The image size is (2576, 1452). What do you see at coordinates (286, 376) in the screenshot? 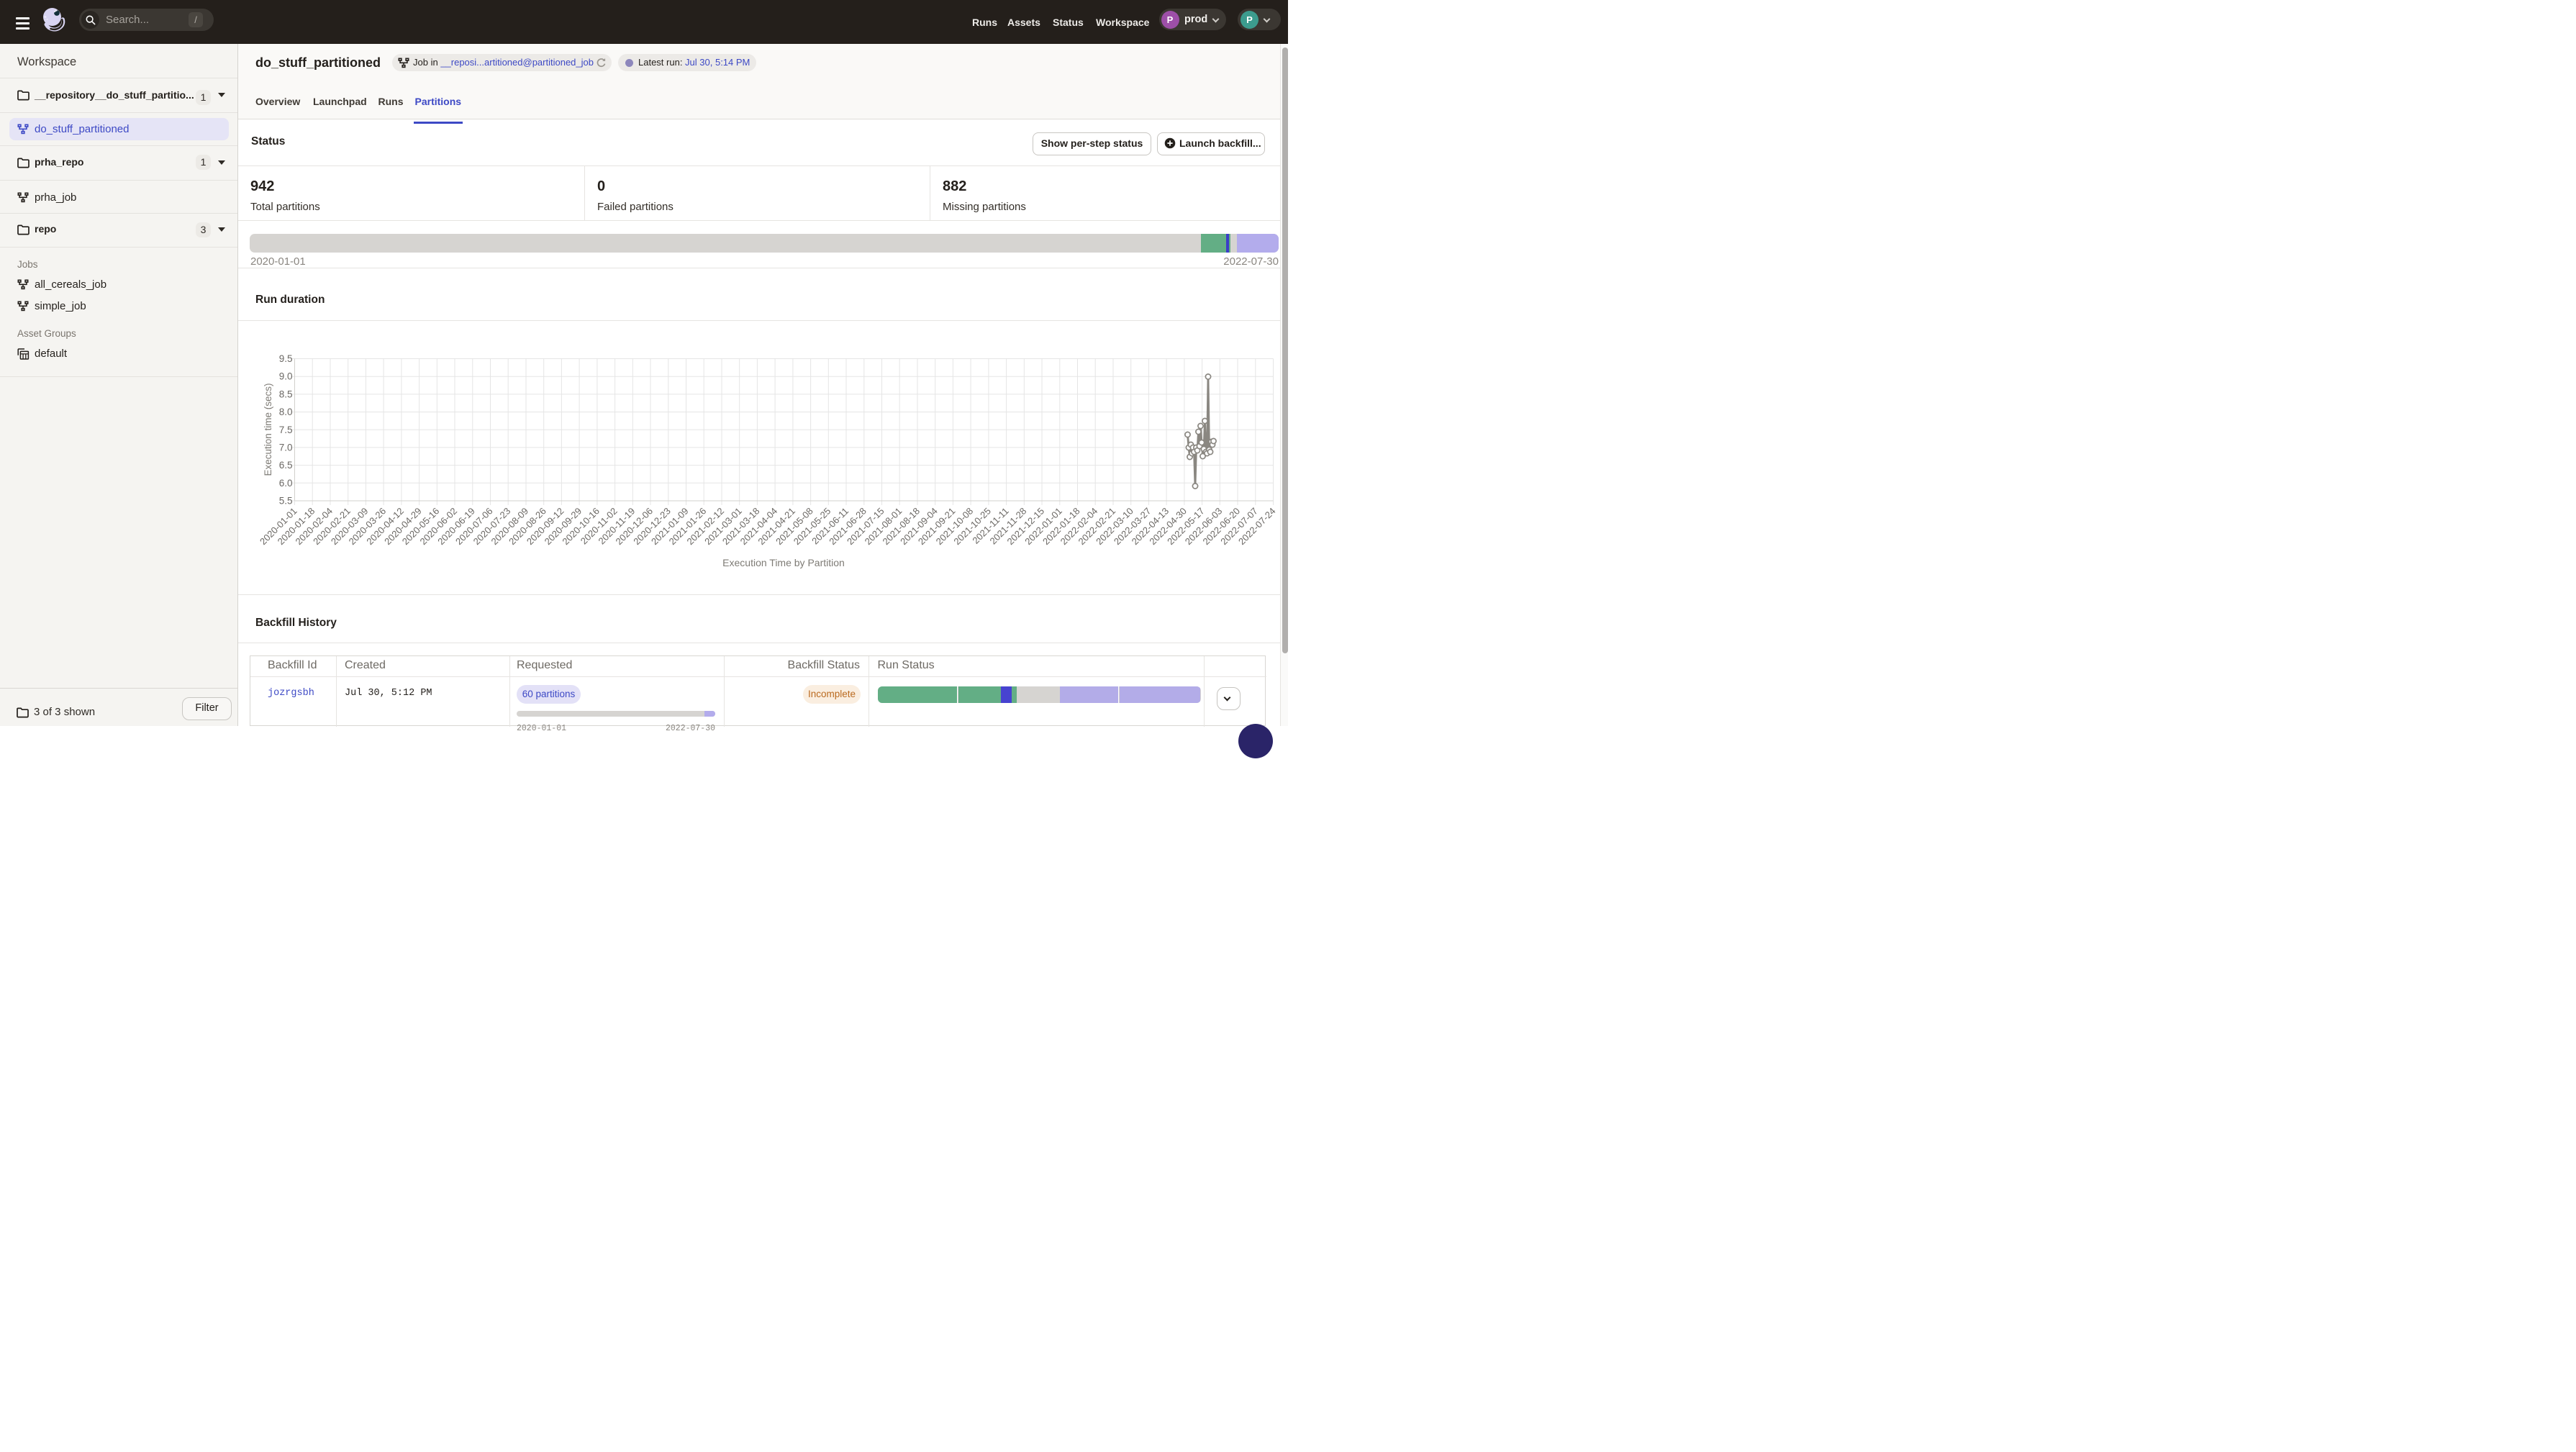
I see `svg-text: 9.0` at bounding box center [286, 376].